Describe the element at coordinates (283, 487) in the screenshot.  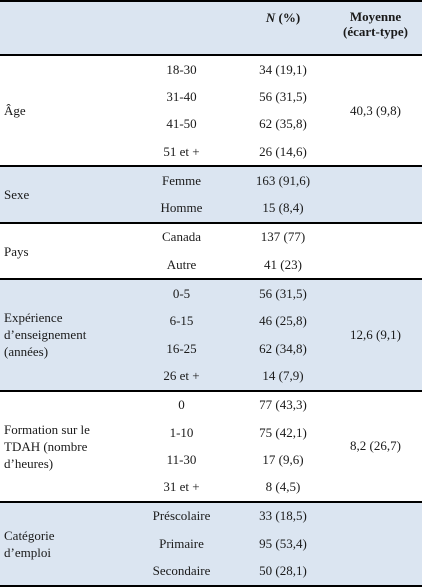
I see `n-percent-cell: 8 (4,5)` at that location.